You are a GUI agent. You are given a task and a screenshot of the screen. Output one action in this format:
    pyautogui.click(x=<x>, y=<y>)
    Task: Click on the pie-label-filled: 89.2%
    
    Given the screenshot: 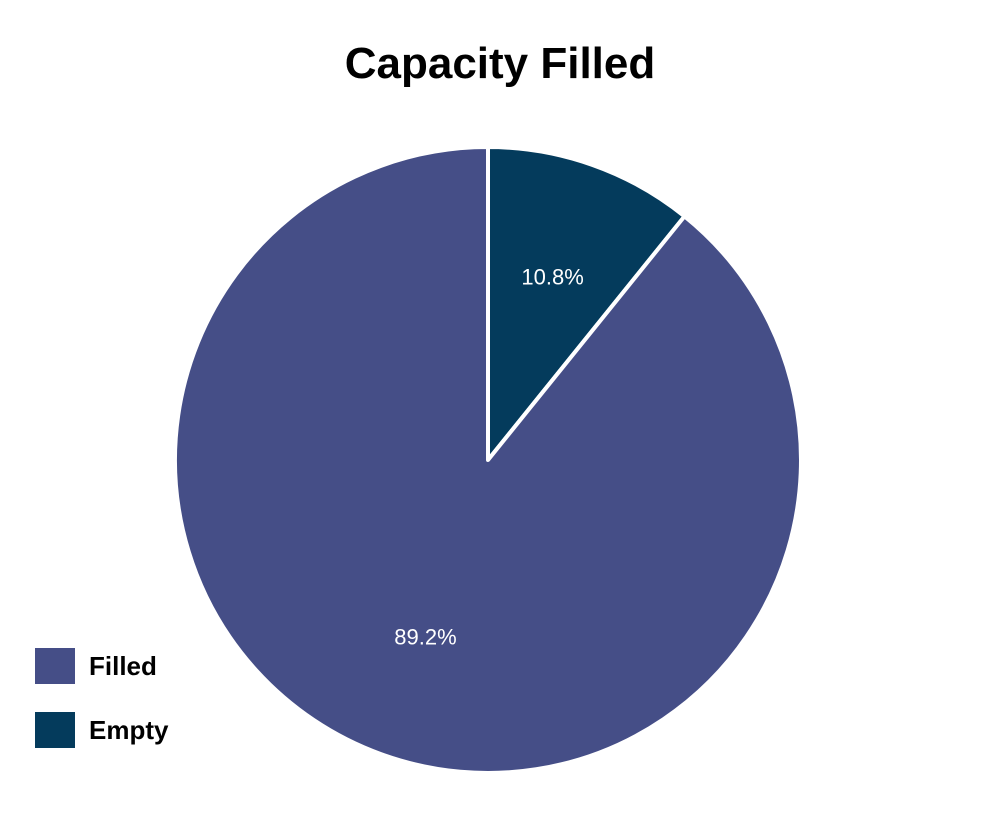 What is the action you would take?
    pyautogui.click(x=425, y=637)
    